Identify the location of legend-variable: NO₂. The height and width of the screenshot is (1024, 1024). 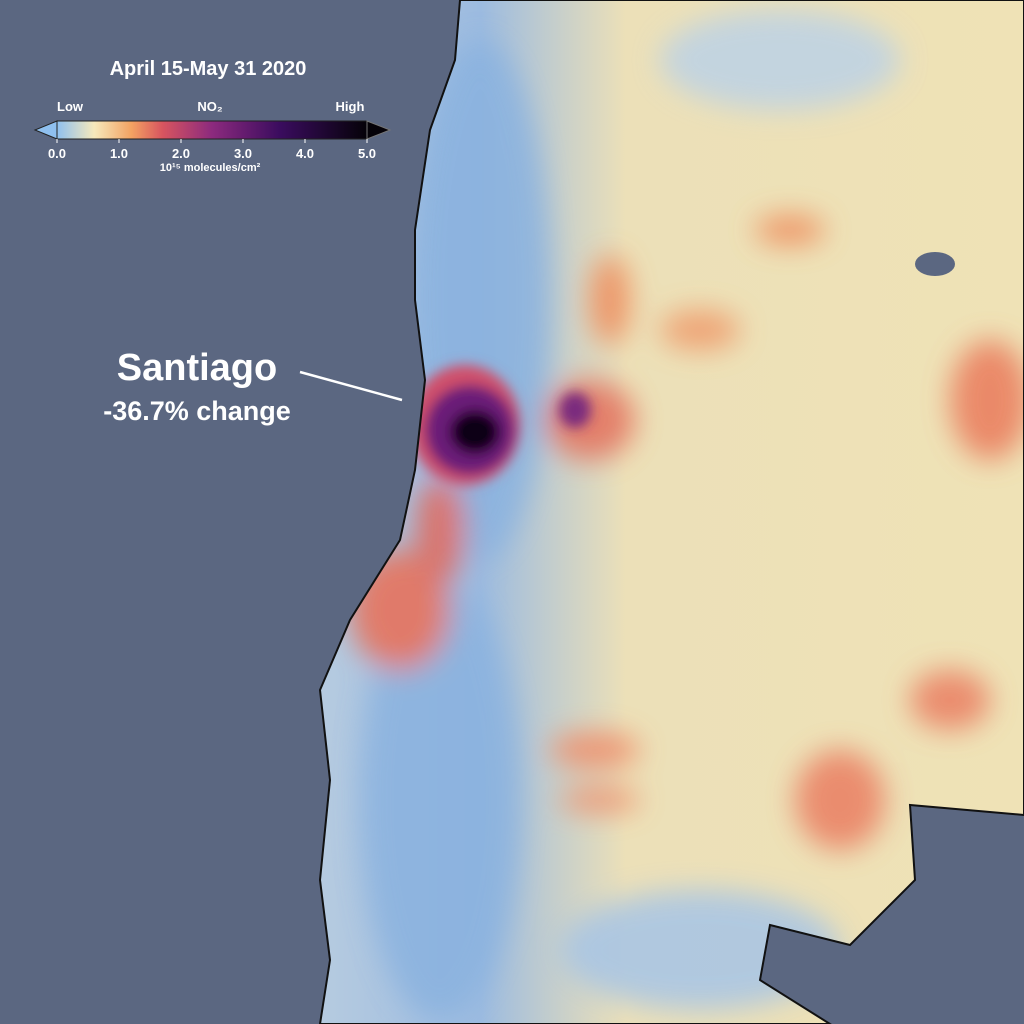
(210, 106).